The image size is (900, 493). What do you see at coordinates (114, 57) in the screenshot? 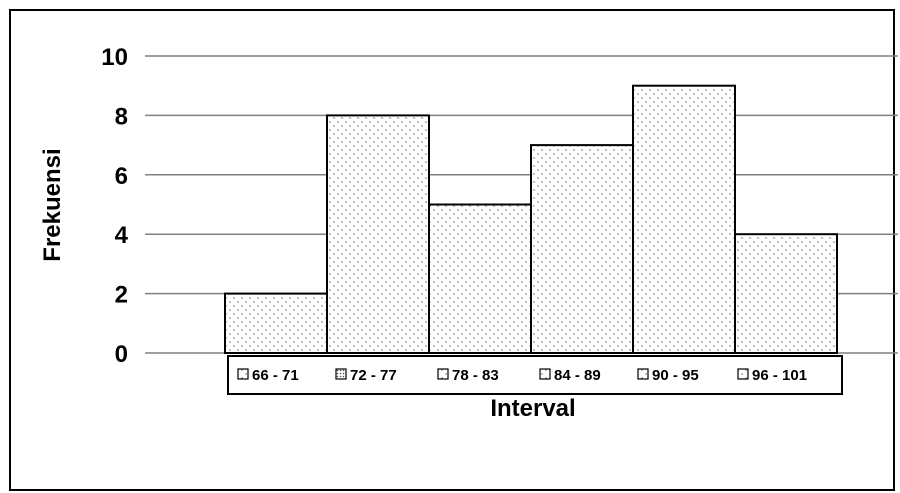
I see `y-tick-label: 10` at bounding box center [114, 57].